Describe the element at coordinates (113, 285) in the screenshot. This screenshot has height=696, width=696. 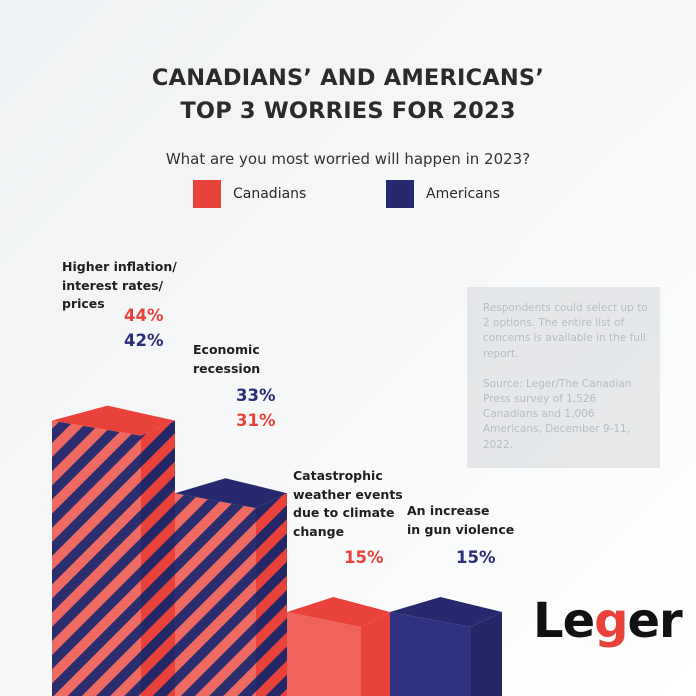
I see `category-label-line: interest rates/` at that location.